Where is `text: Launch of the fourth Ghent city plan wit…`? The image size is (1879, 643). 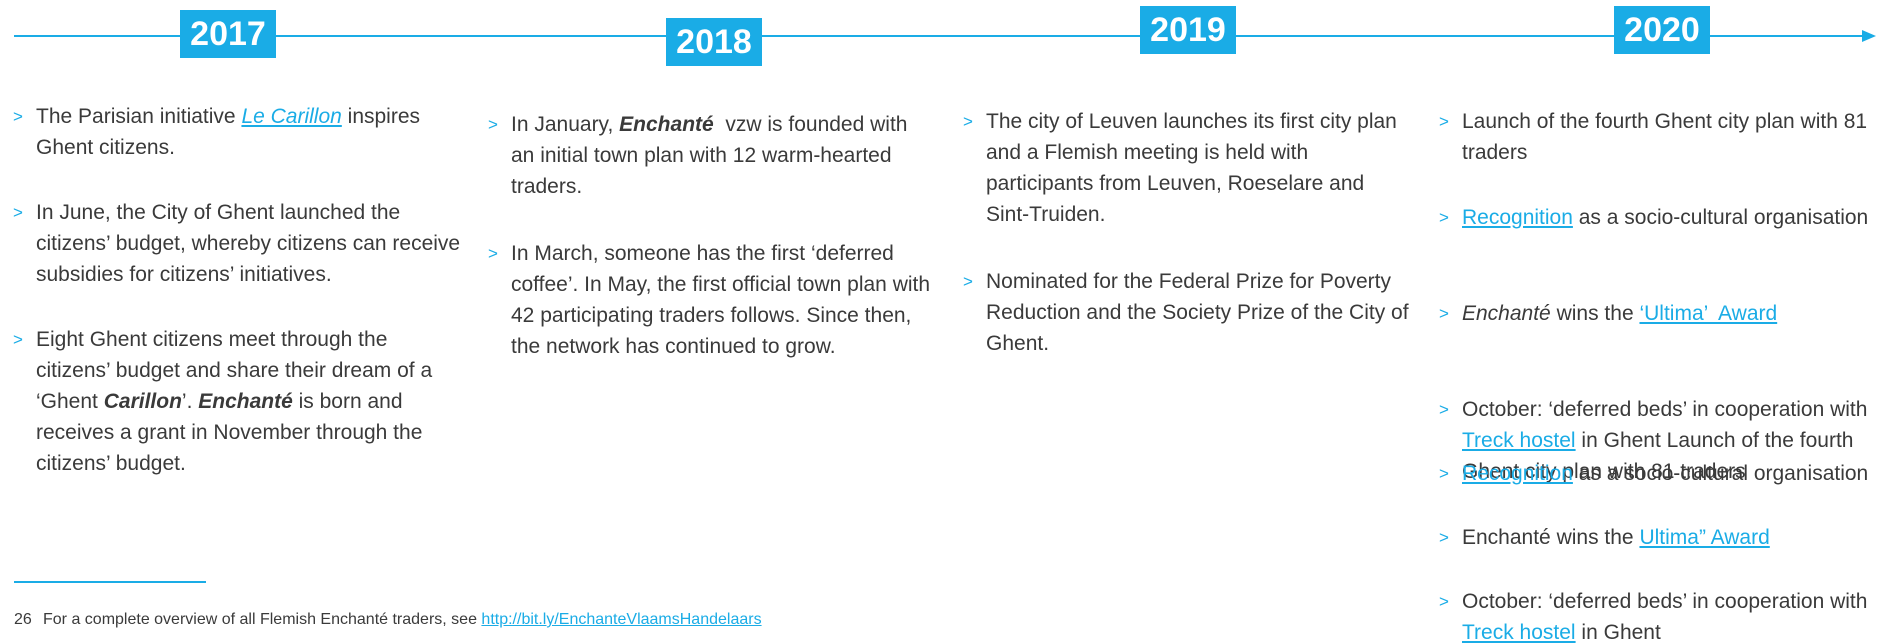
text: Launch of the fourth Ghent city plan wit… is located at coordinates (1667, 137).